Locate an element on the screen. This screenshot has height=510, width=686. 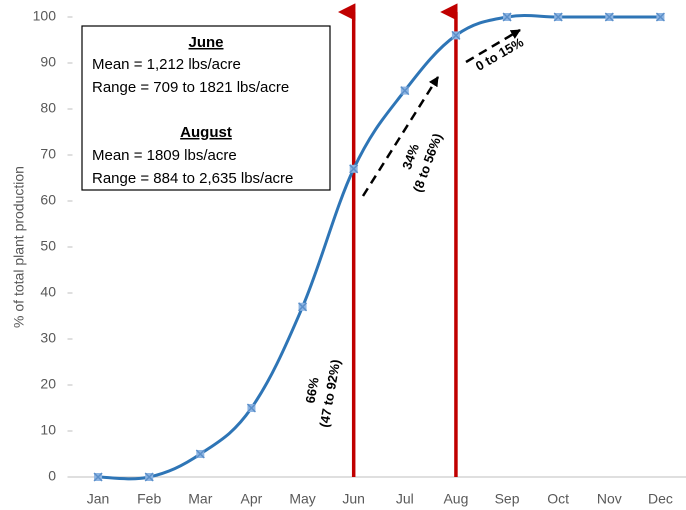
x-tick-label: May is located at coordinates (302, 499).